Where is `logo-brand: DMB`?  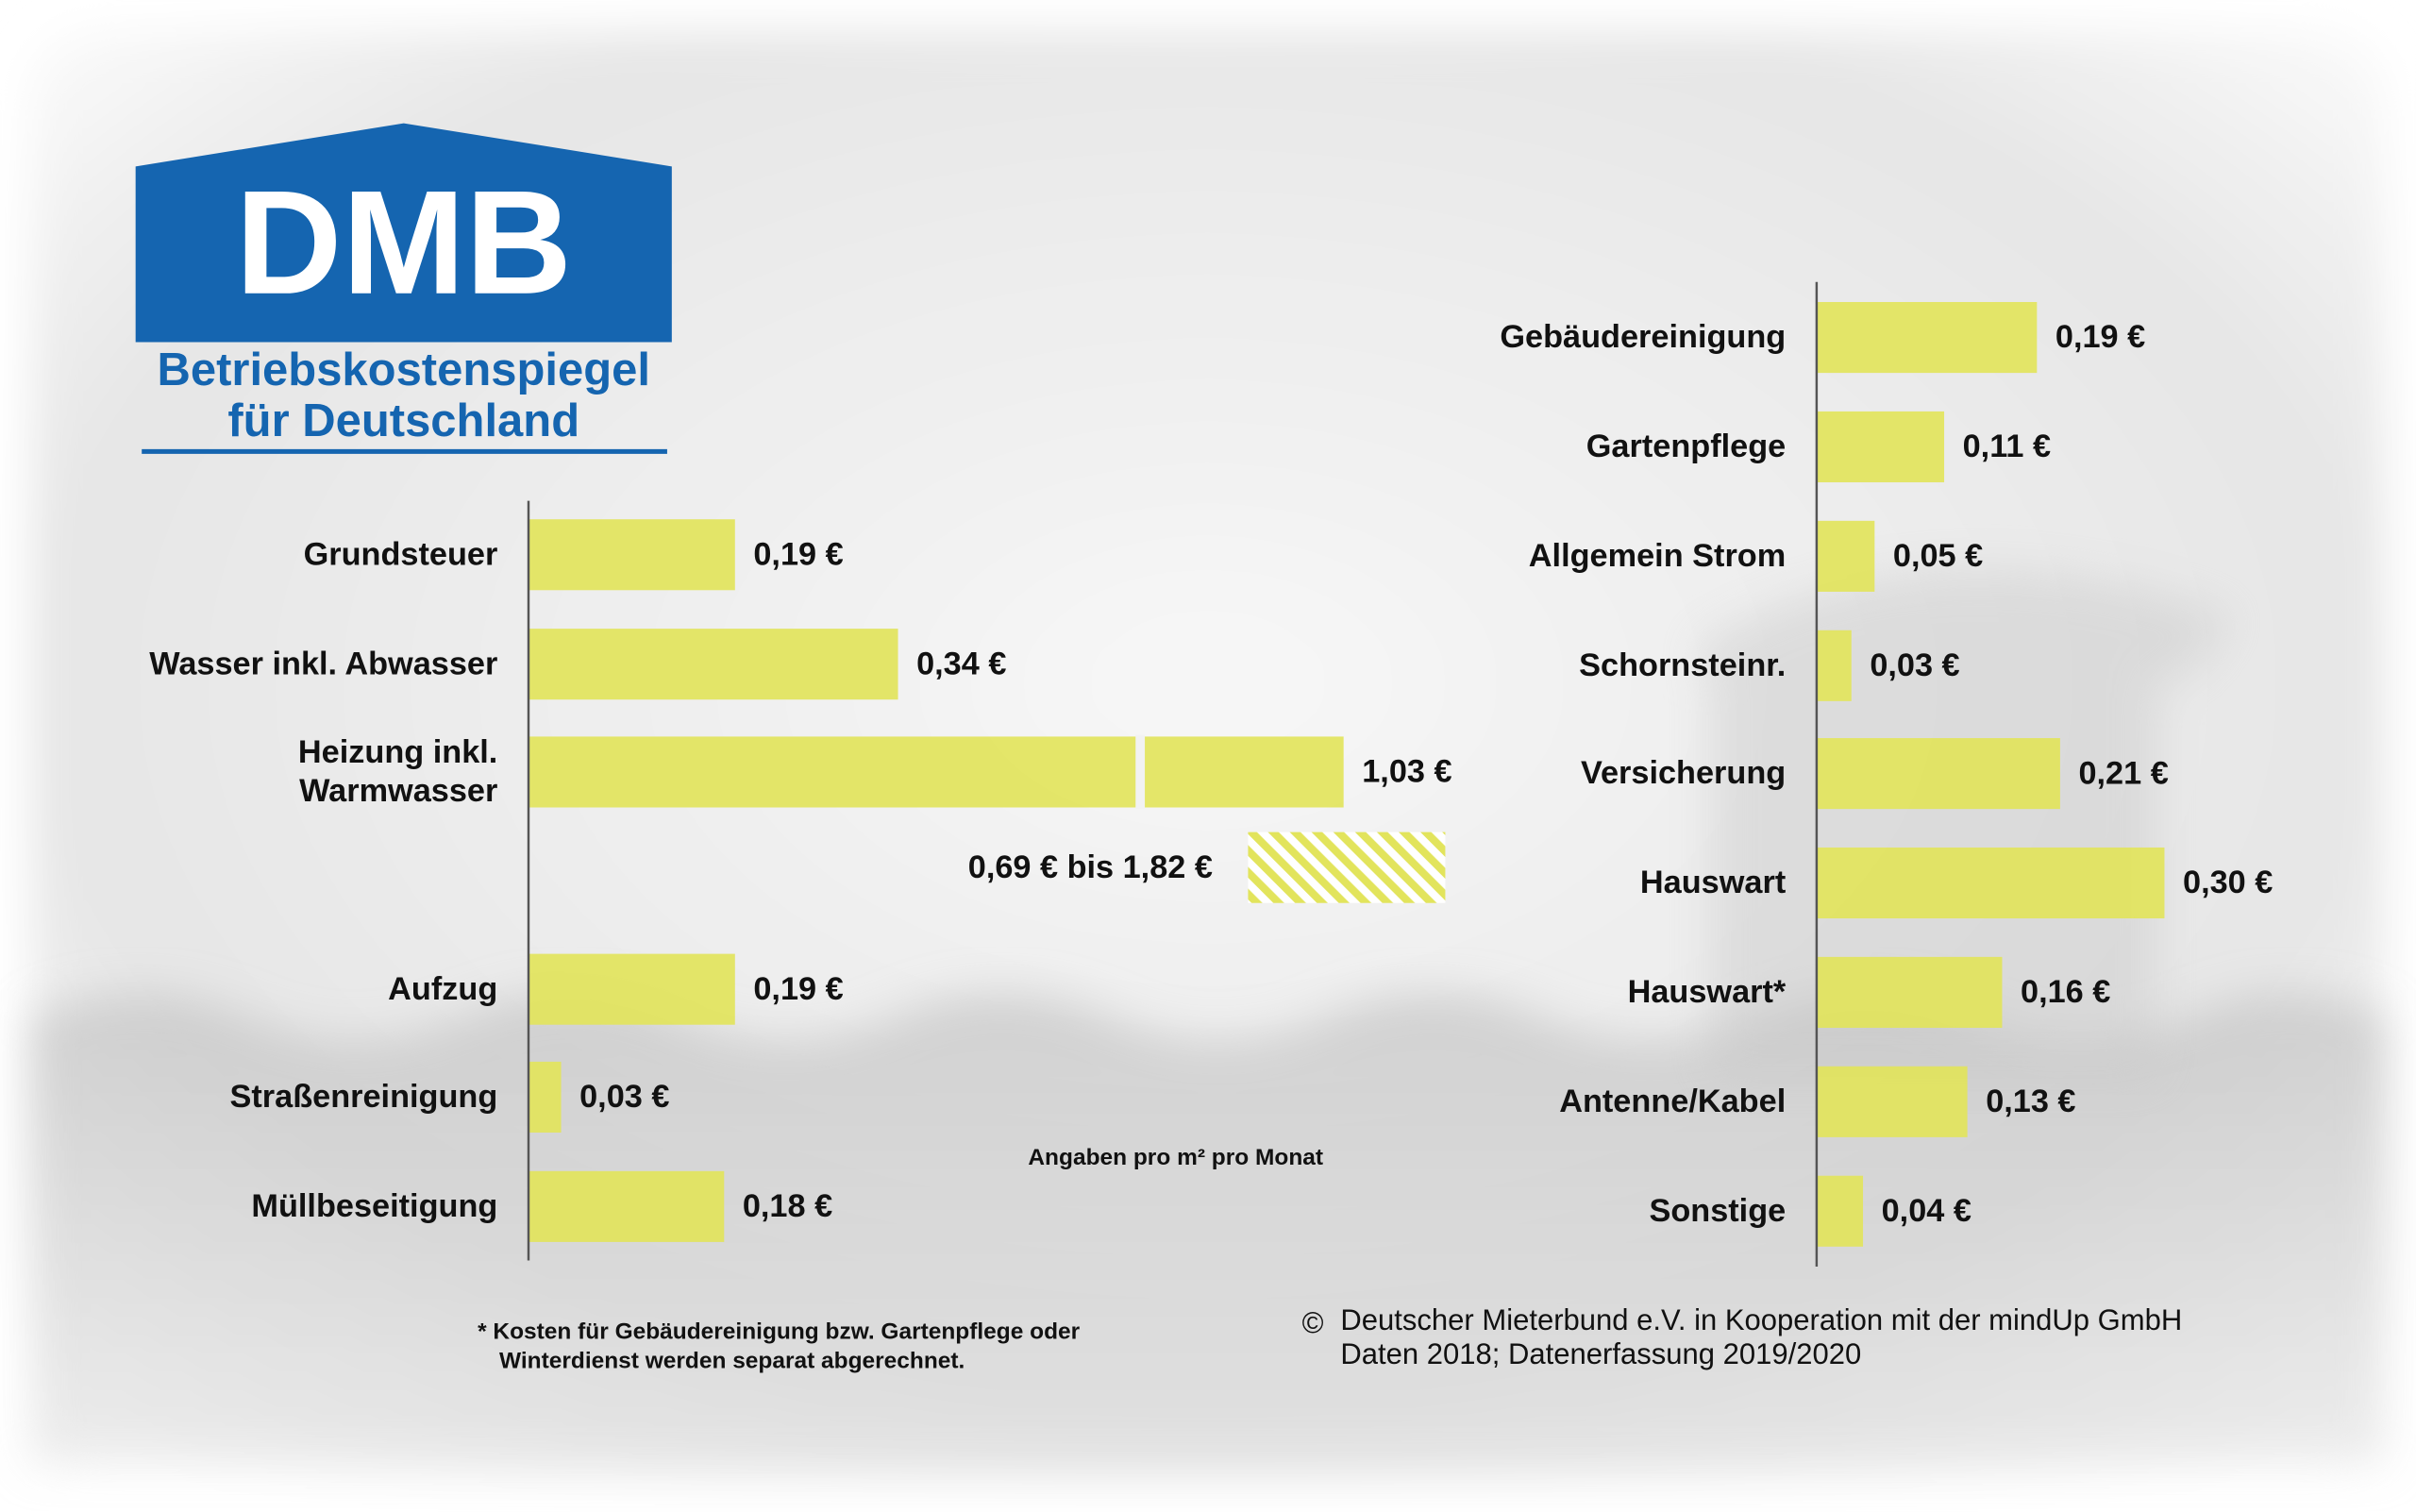
logo-brand: DMB is located at coordinates (403, 243).